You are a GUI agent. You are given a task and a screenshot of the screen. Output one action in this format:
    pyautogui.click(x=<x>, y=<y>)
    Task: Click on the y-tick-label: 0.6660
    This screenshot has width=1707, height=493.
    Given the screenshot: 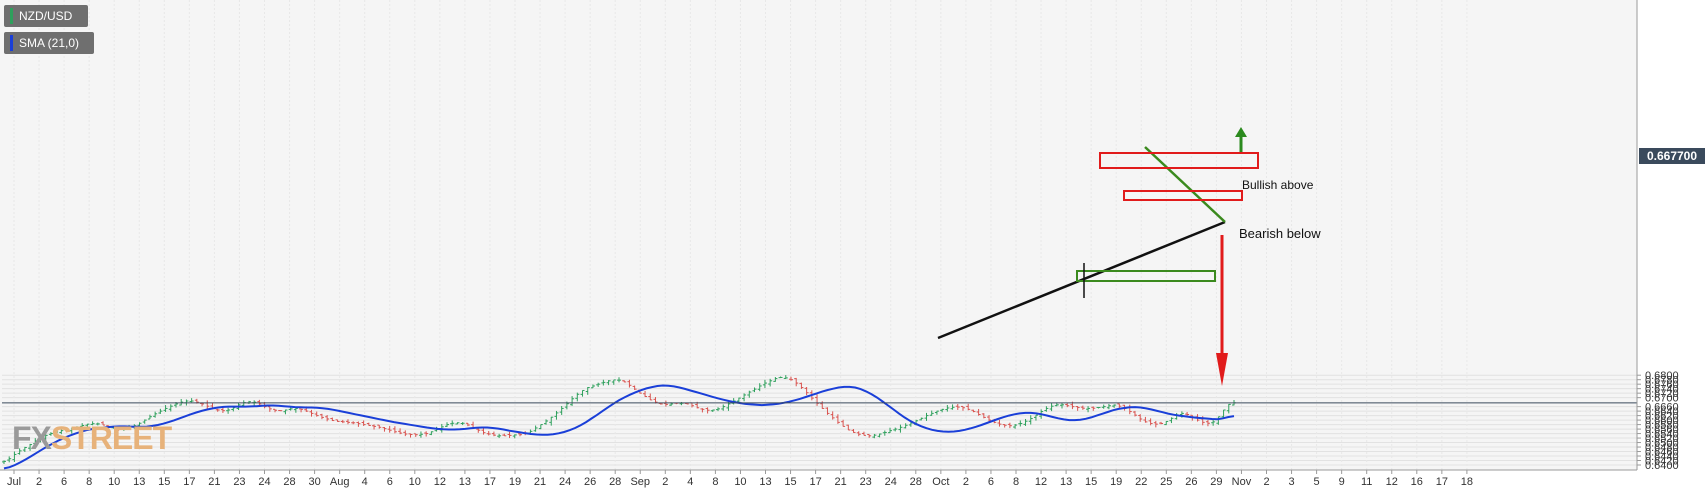 What is the action you would take?
    pyautogui.click(x=1662, y=408)
    